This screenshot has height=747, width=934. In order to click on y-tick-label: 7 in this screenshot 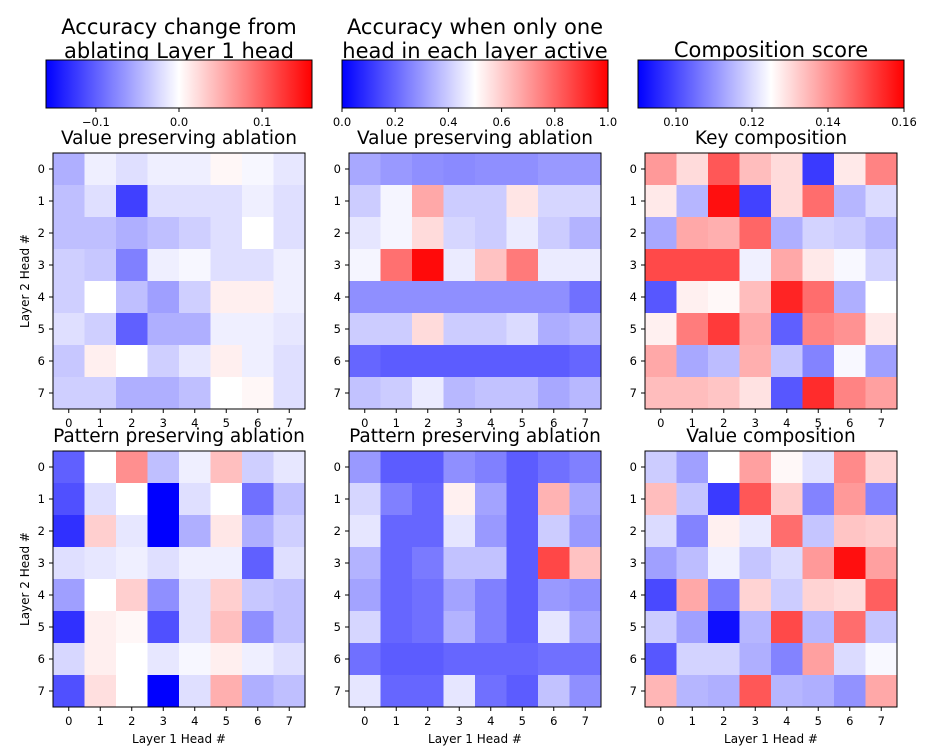, I will do `click(337, 393)`.